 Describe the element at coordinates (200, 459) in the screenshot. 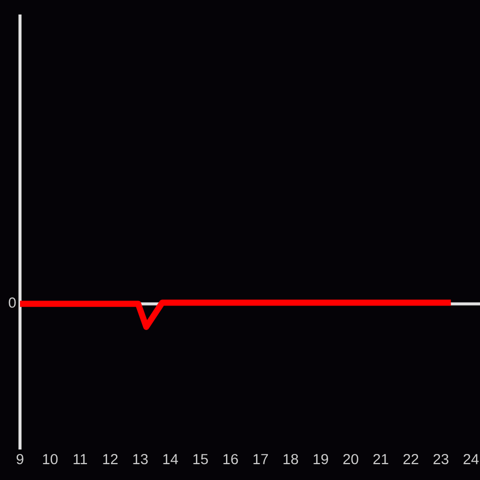

I see `x-tick-label: 15` at that location.